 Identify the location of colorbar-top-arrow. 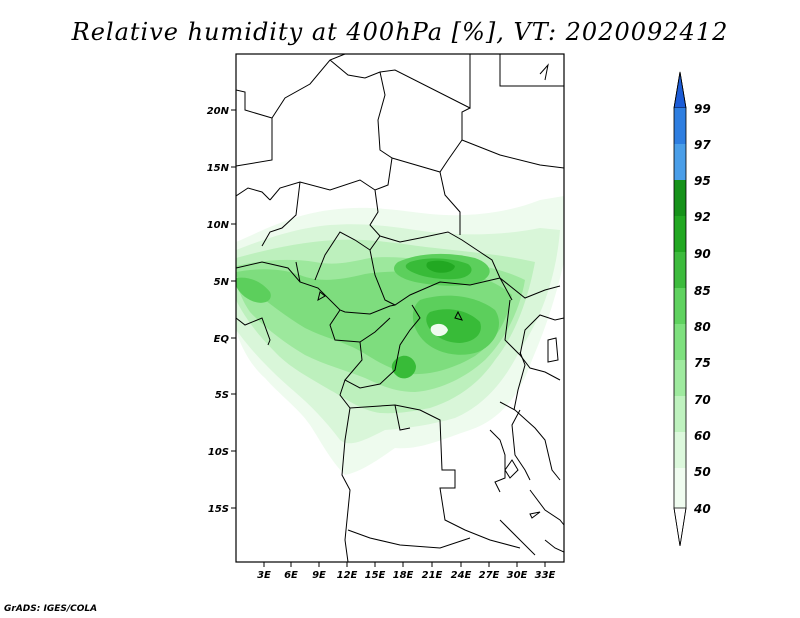
(680, 90).